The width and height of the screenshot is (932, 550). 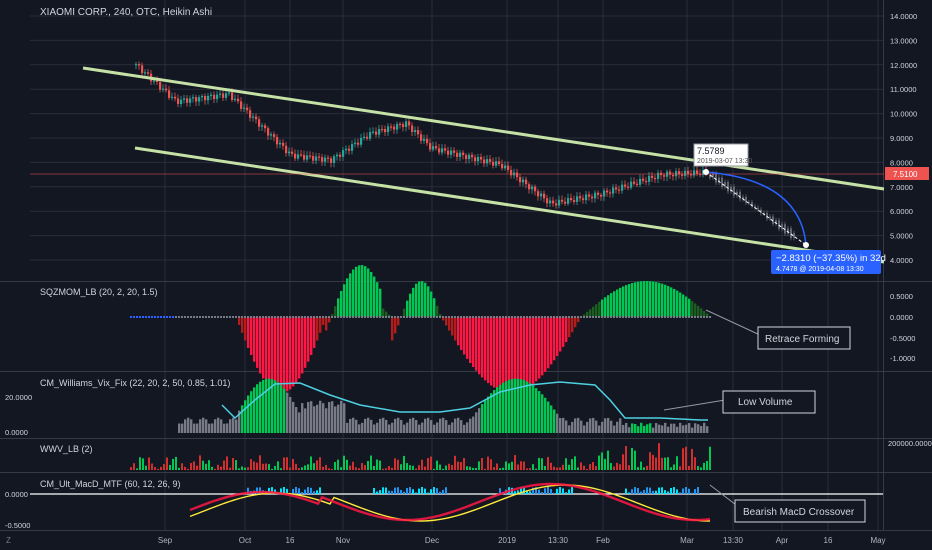 What do you see at coordinates (706, 172) in the screenshot?
I see `projection-start-handle` at bounding box center [706, 172].